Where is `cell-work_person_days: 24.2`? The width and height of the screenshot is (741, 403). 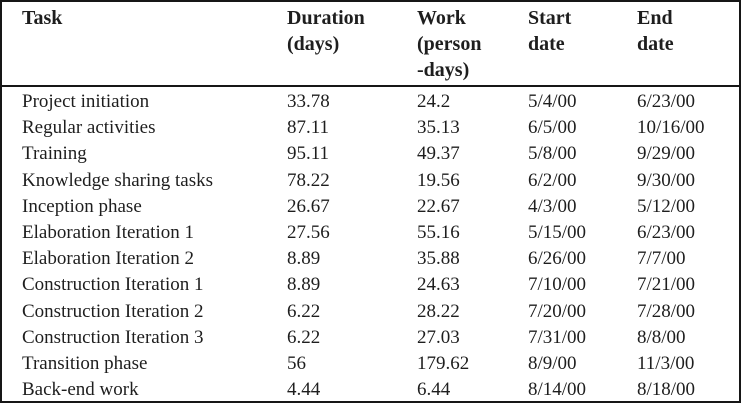 cell-work_person_days: 24.2 is located at coordinates (434, 101).